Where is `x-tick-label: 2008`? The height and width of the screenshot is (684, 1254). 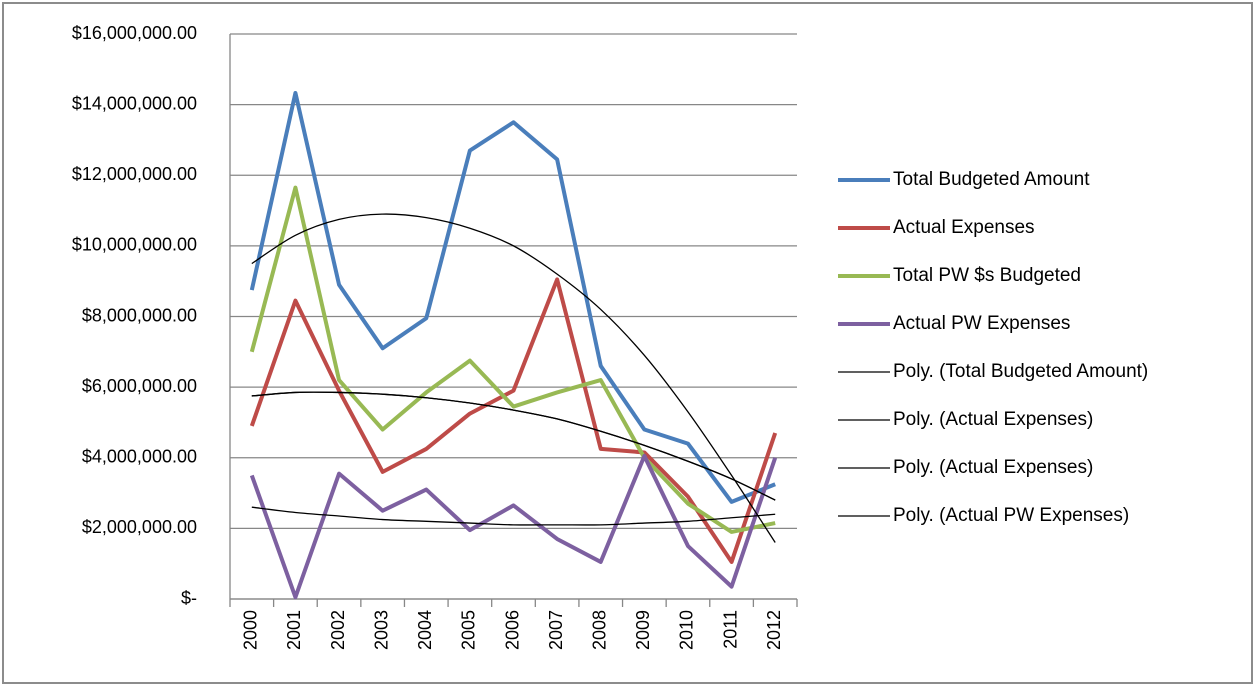
x-tick-label: 2008 is located at coordinates (599, 630).